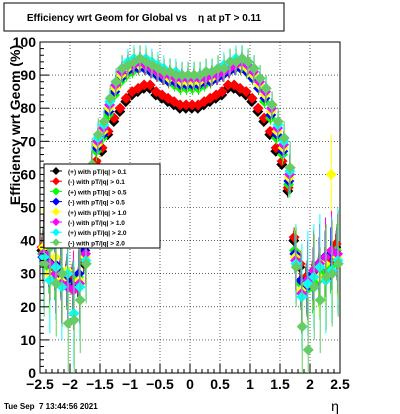  I want to click on title-box, so click(144, 17).